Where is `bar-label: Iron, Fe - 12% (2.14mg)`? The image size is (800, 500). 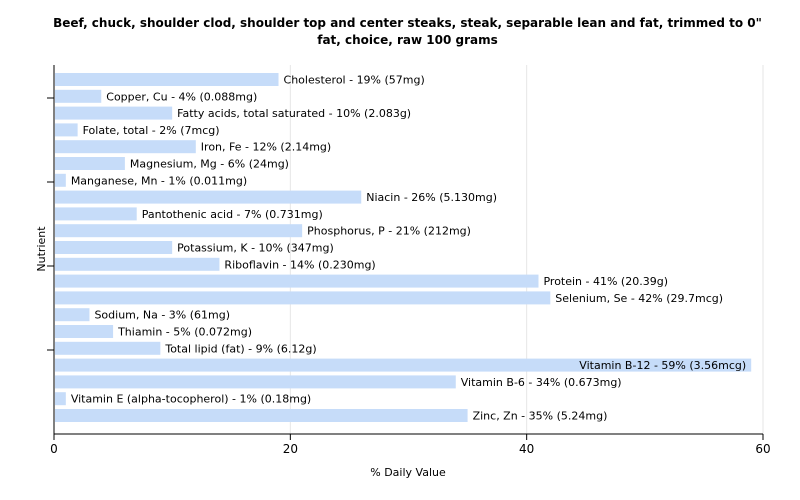
bar-label: Iron, Fe - 12% (2.14mg) is located at coordinates (266, 147).